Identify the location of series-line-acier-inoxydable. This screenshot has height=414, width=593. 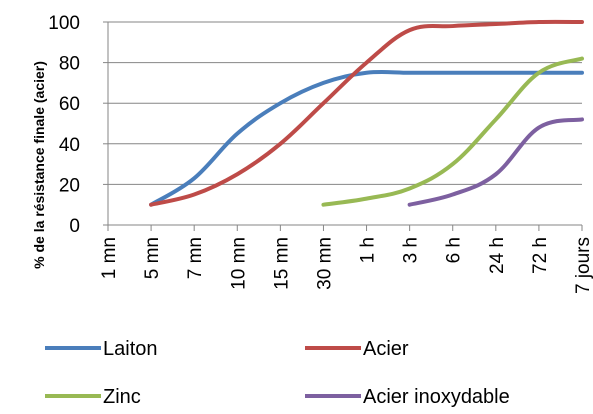
(495, 162).